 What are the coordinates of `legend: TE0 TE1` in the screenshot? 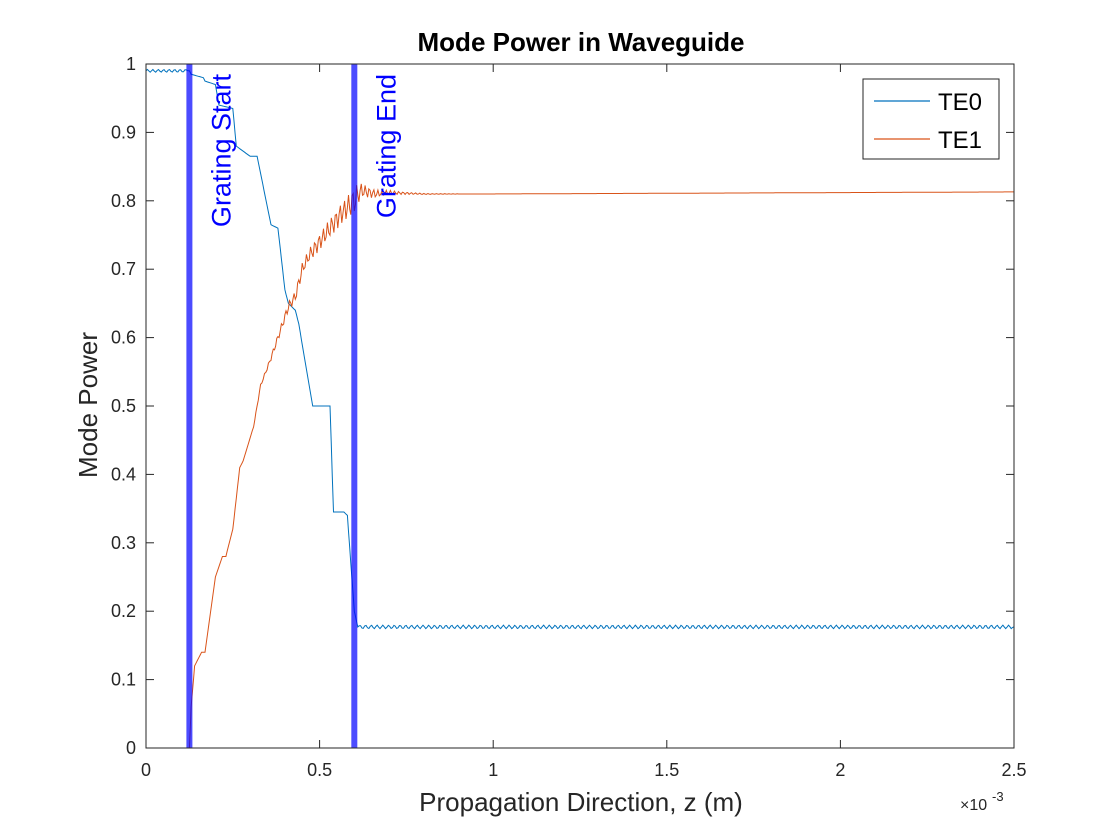 It's located at (931, 119).